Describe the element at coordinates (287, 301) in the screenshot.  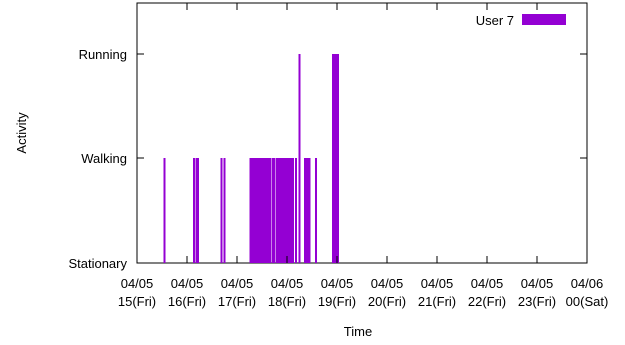
I see `x-tick-label-hour: 18(Fri)` at that location.